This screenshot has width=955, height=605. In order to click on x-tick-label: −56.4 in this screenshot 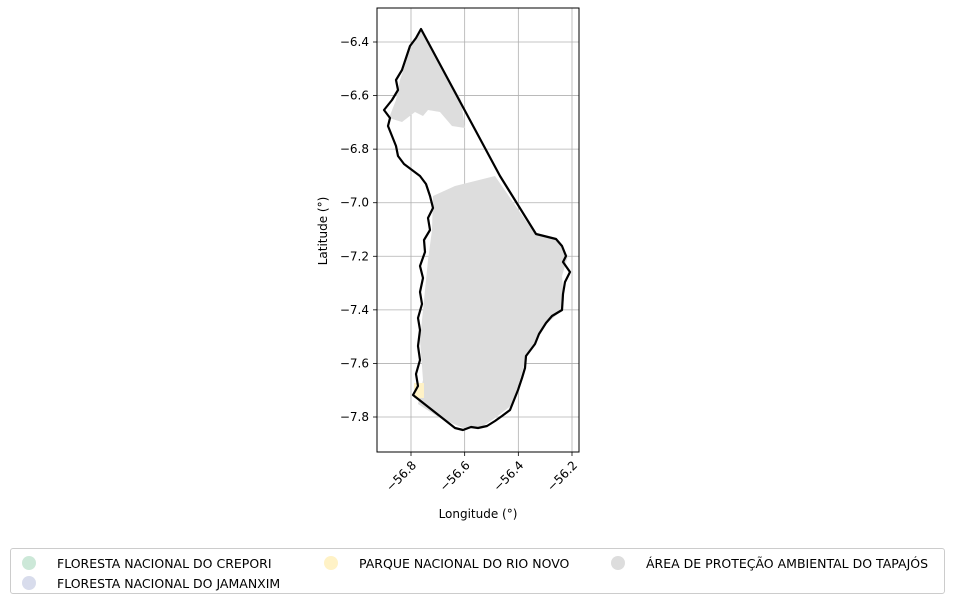, I will do `click(509, 476)`.